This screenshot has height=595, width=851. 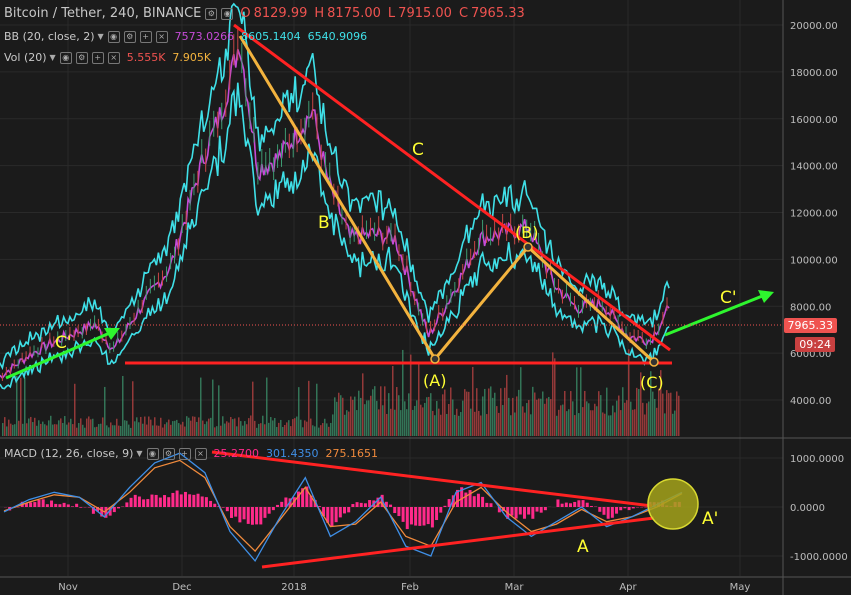 I want to click on hide-icon: ◉, so click(x=227, y=13).